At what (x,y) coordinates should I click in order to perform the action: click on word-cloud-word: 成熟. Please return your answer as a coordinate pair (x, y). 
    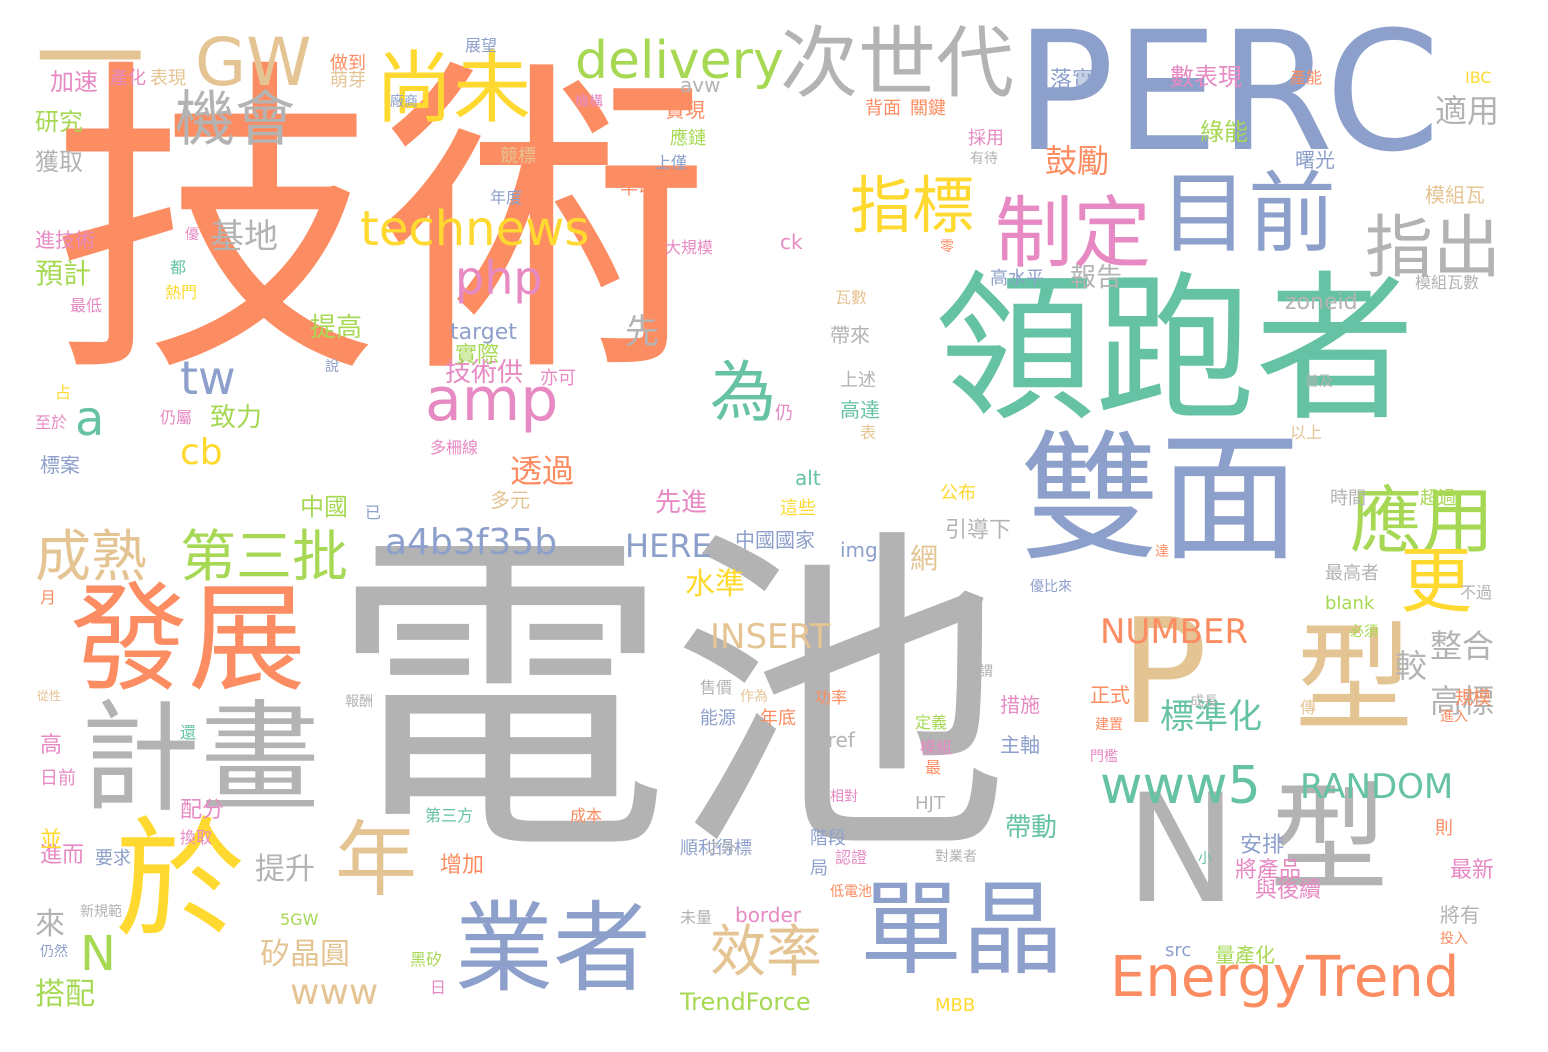
    Looking at the image, I should click on (91, 557).